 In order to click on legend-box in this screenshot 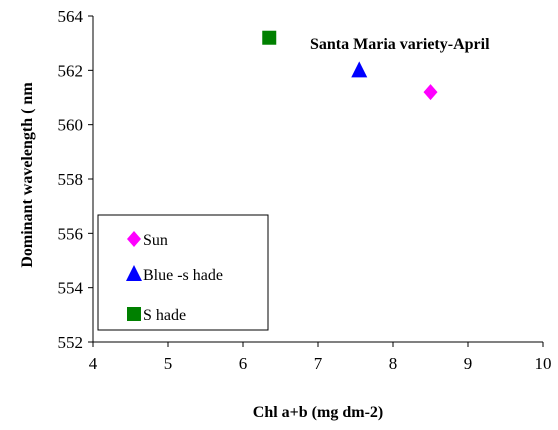, I will do `click(183, 272)`.